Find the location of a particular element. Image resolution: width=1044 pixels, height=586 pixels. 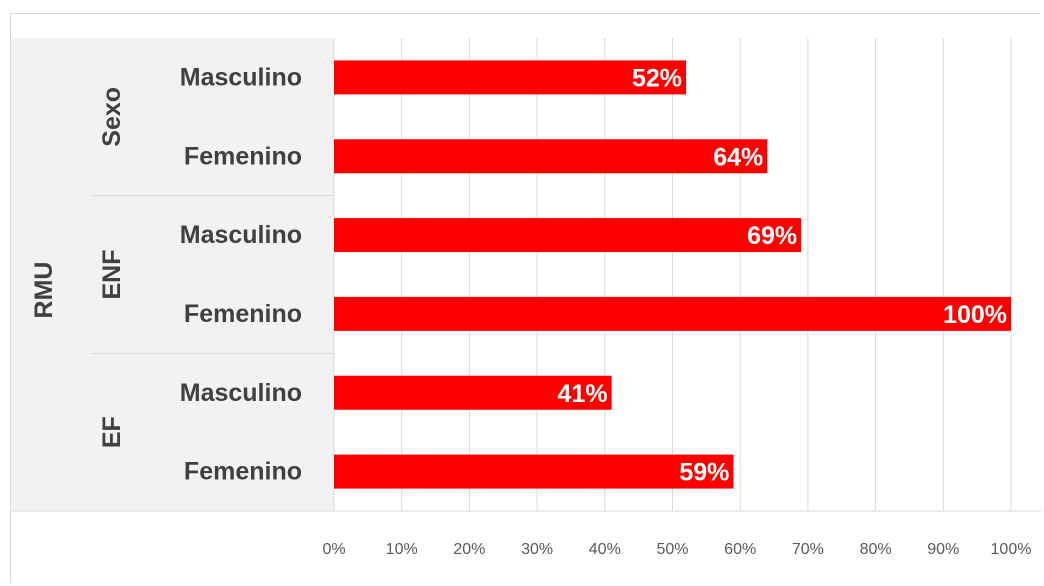

data-label: 69% is located at coordinates (772, 236).